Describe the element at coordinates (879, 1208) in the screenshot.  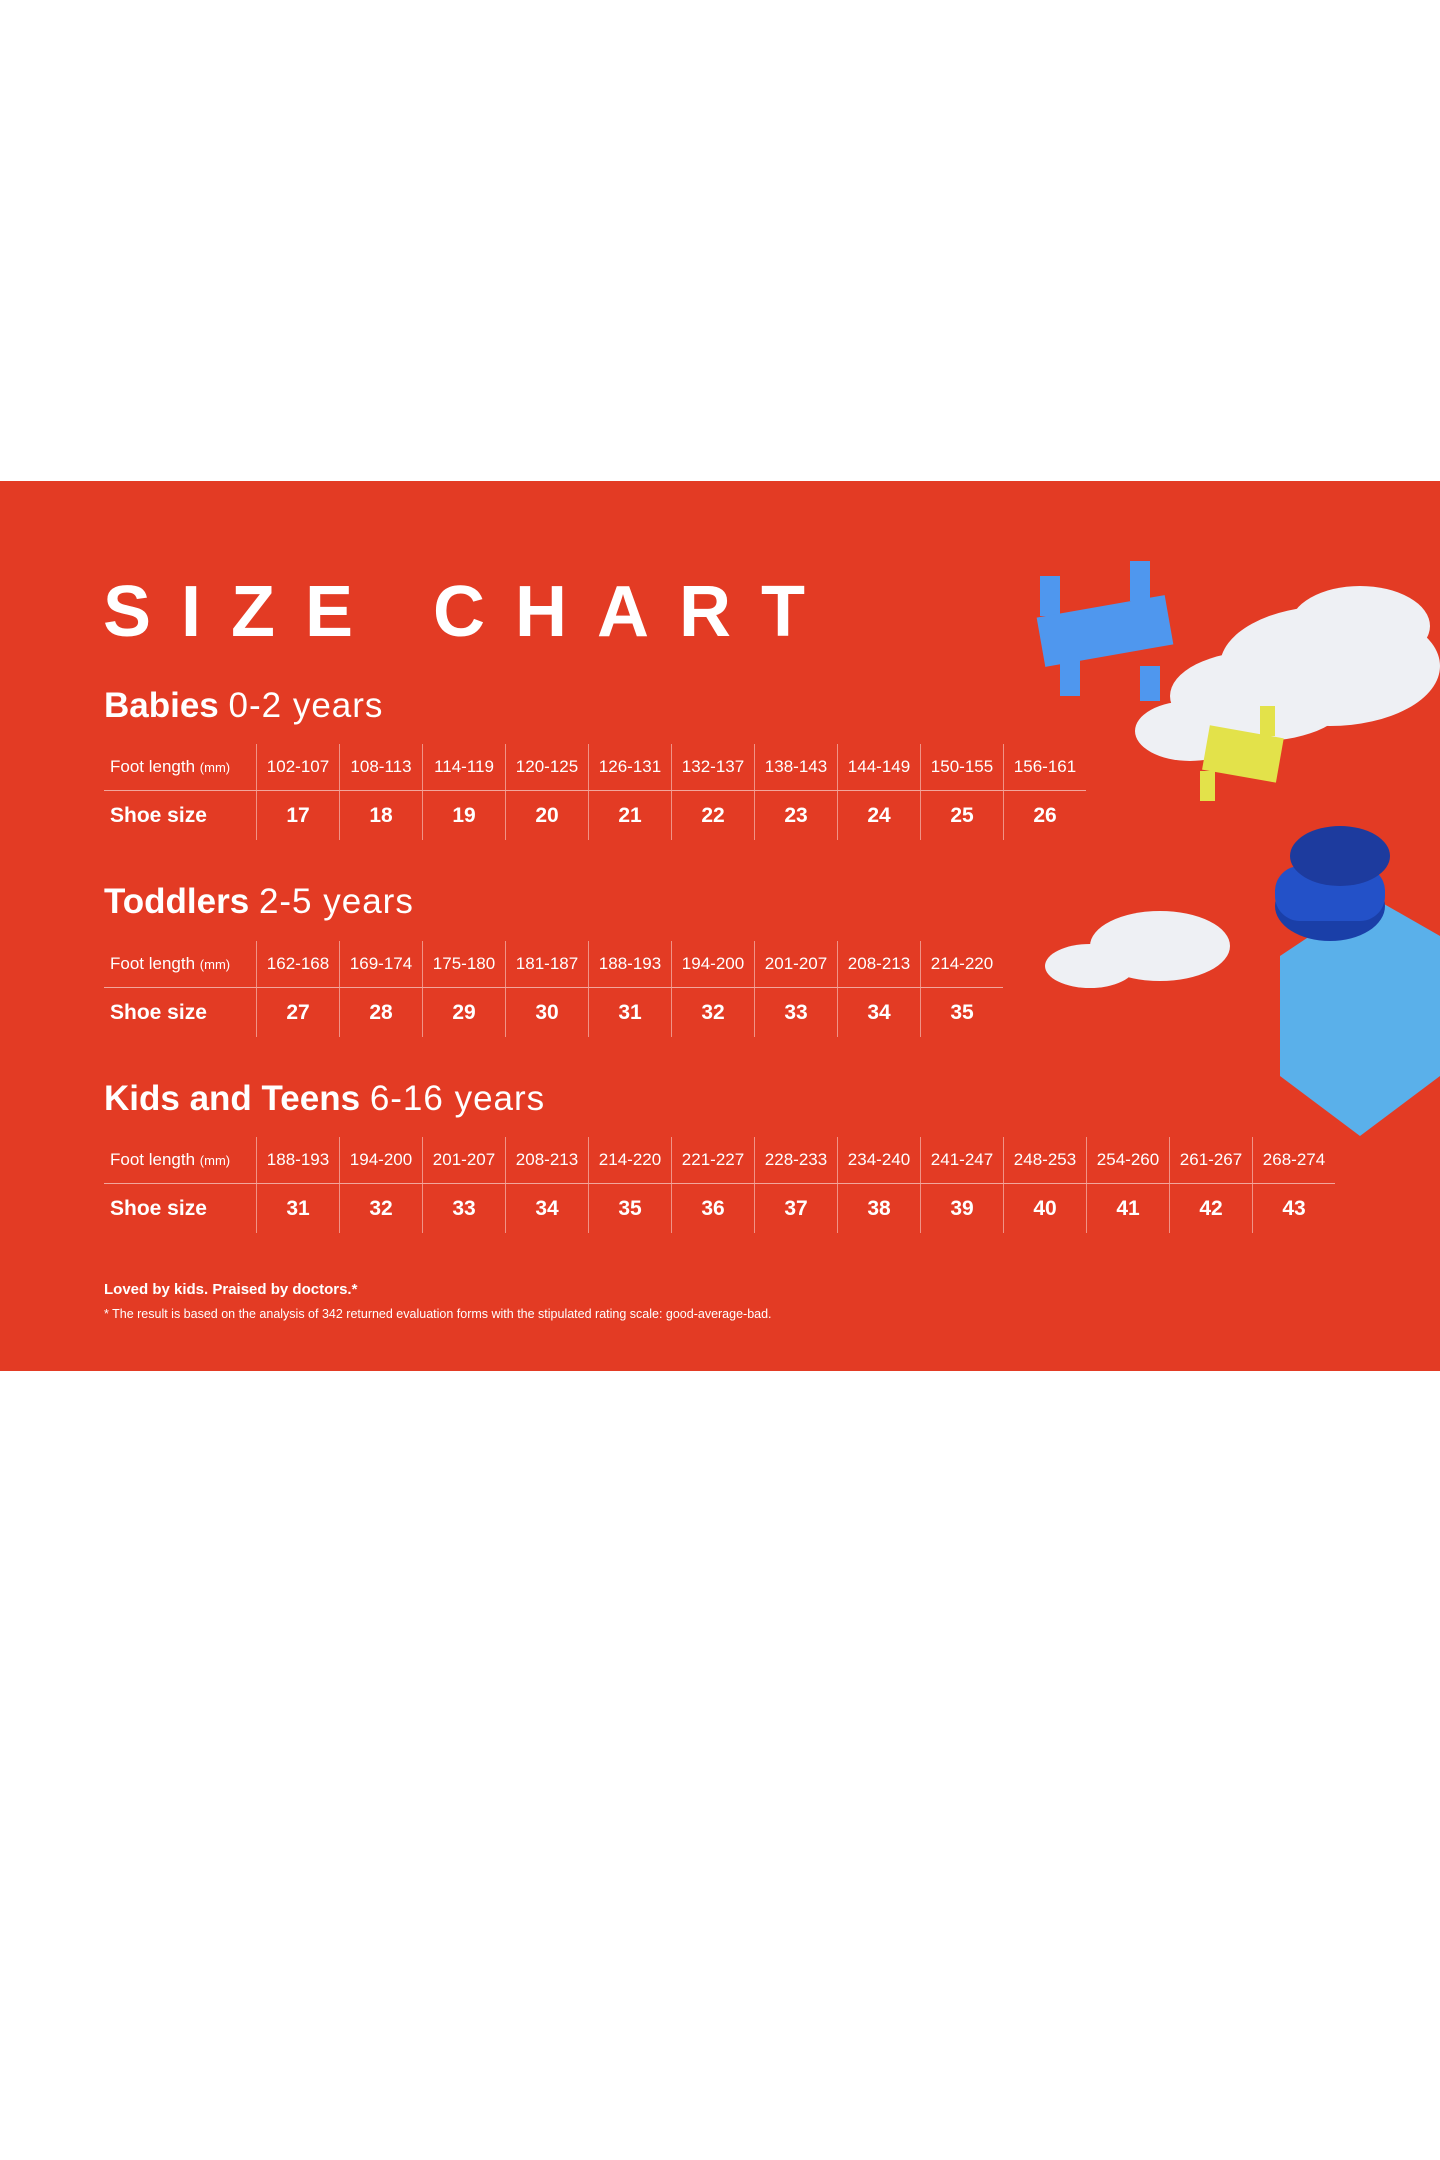
I see `shoe-size-cell: 38` at that location.